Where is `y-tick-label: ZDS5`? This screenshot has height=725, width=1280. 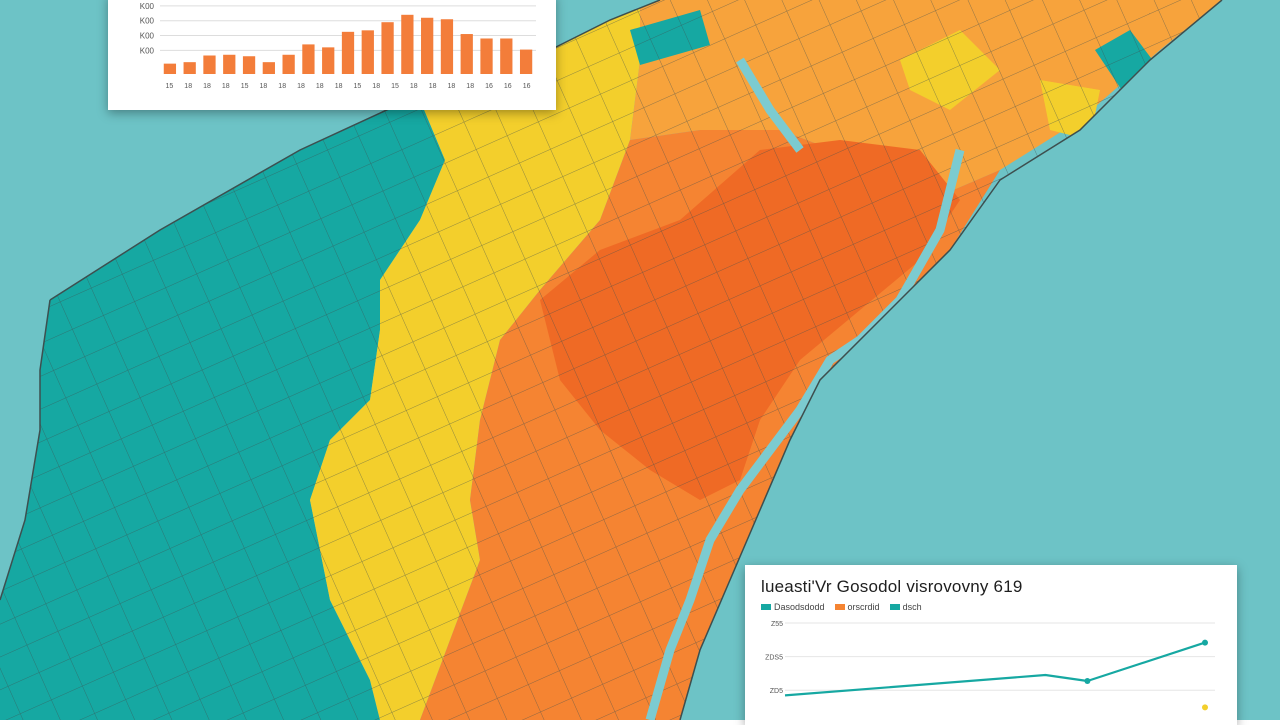 y-tick-label: ZDS5 is located at coordinates (774, 658).